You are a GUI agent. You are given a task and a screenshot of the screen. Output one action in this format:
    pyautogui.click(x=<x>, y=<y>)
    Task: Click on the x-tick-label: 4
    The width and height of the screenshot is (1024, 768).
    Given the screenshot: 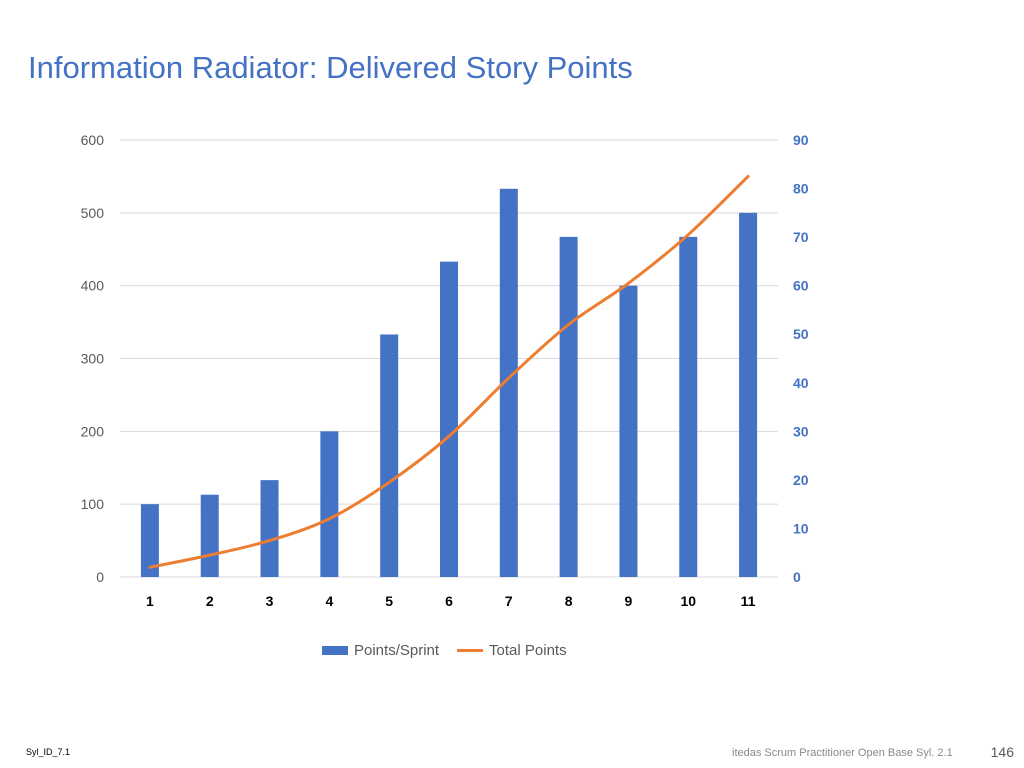 What is the action you would take?
    pyautogui.click(x=329, y=601)
    